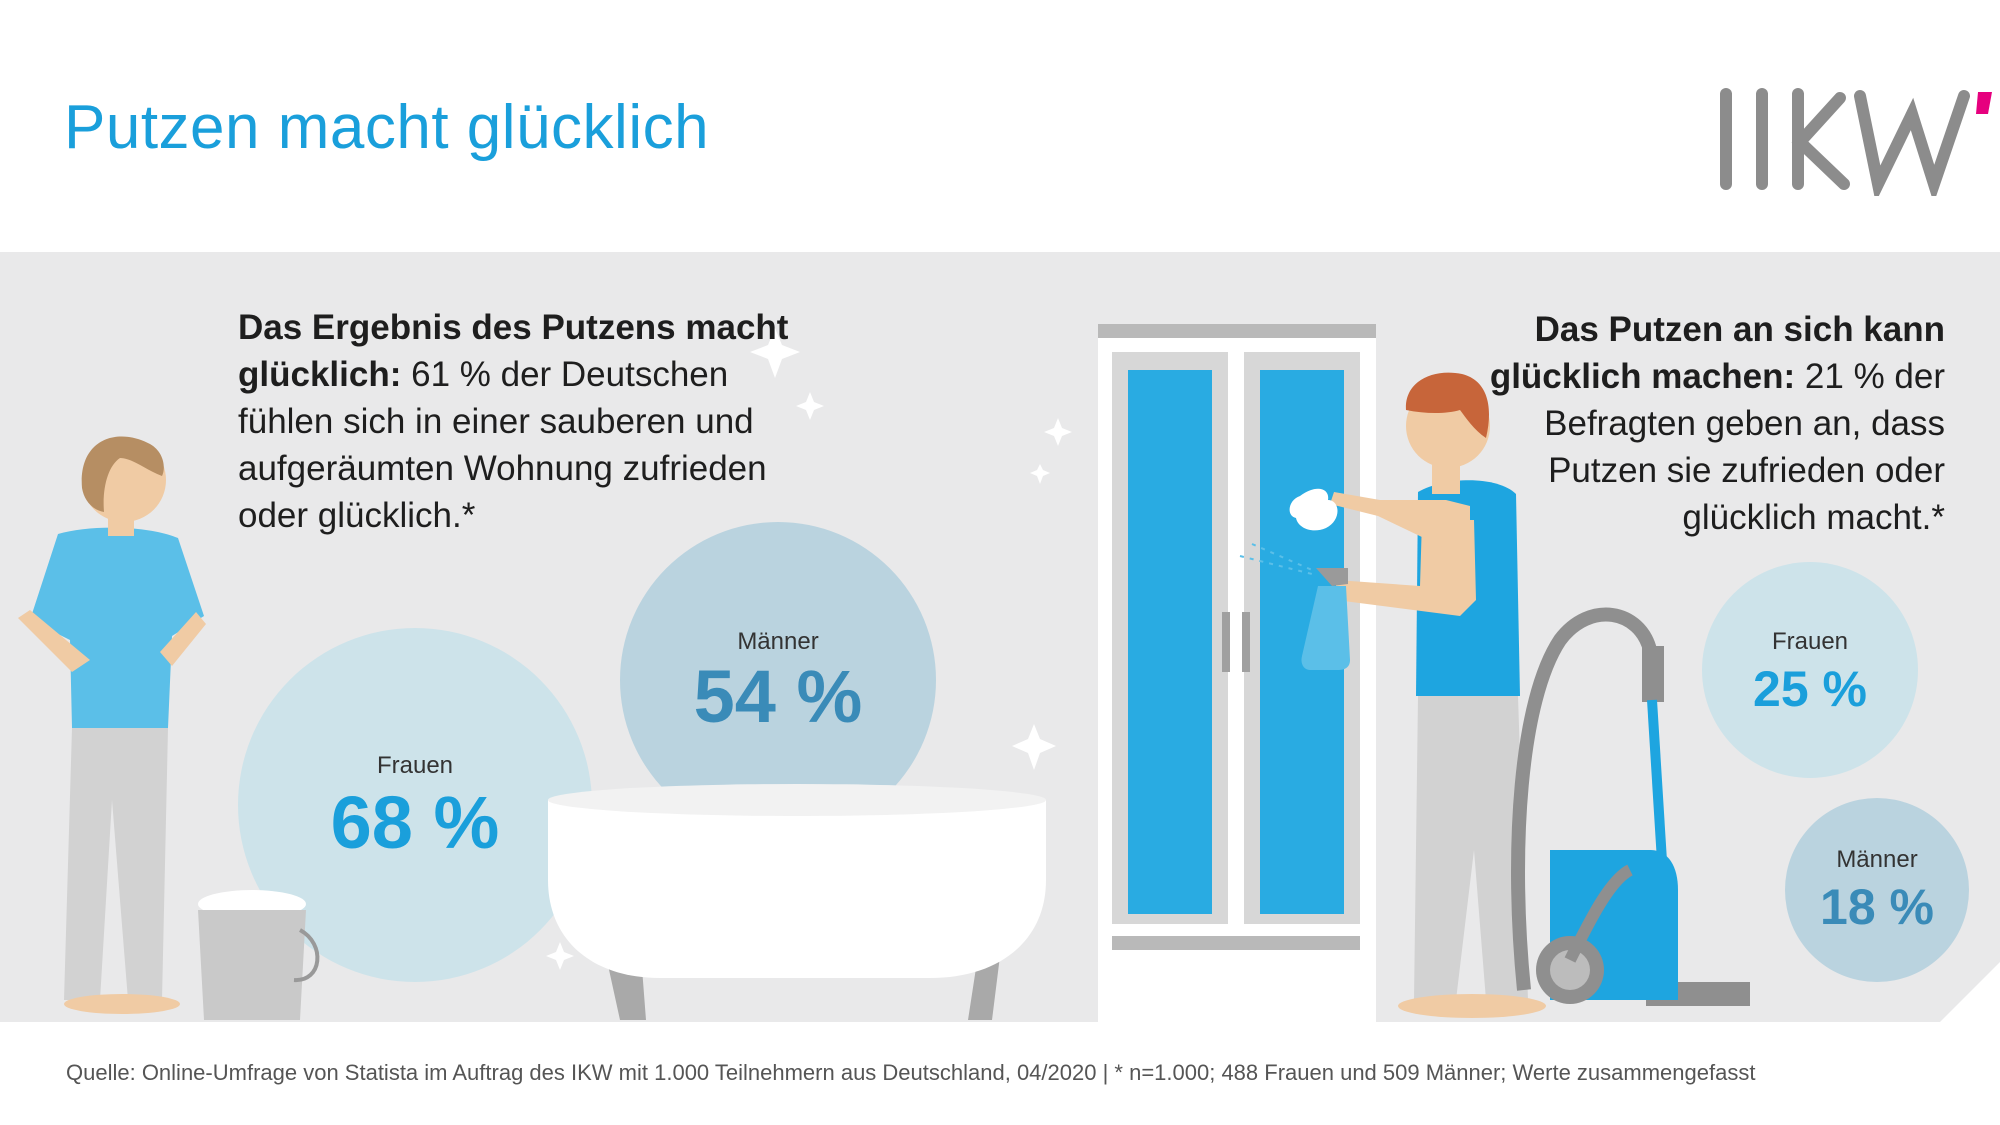 The image size is (2000, 1125). What do you see at coordinates (1417, 695) in the screenshot?
I see `man-figure` at bounding box center [1417, 695].